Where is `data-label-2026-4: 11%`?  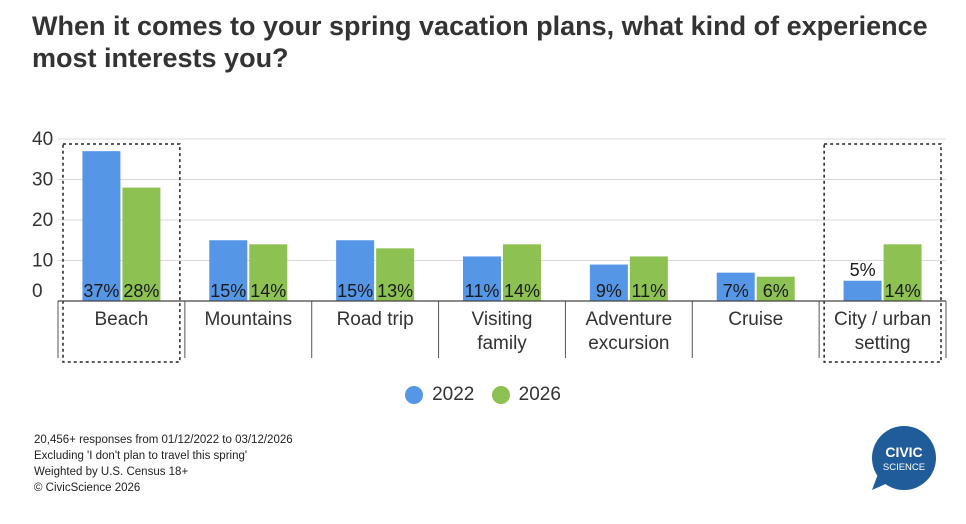 data-label-2026-4: 11% is located at coordinates (649, 291).